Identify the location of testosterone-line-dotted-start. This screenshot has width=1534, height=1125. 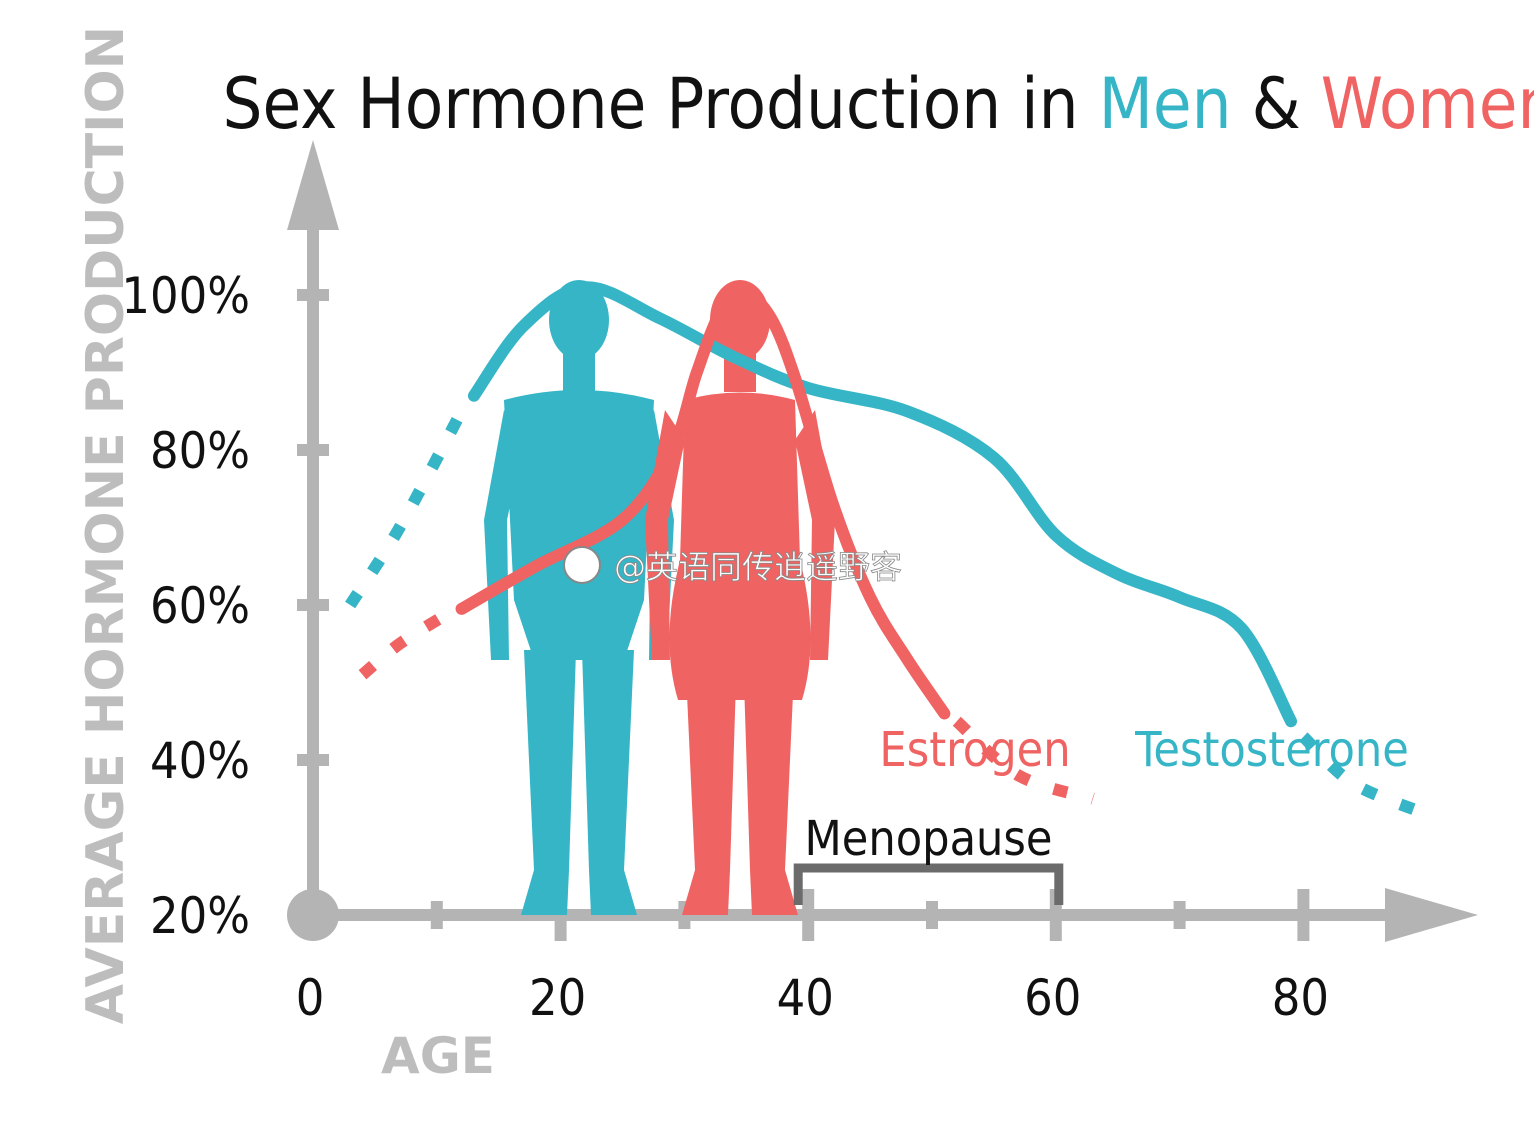
(406, 508).